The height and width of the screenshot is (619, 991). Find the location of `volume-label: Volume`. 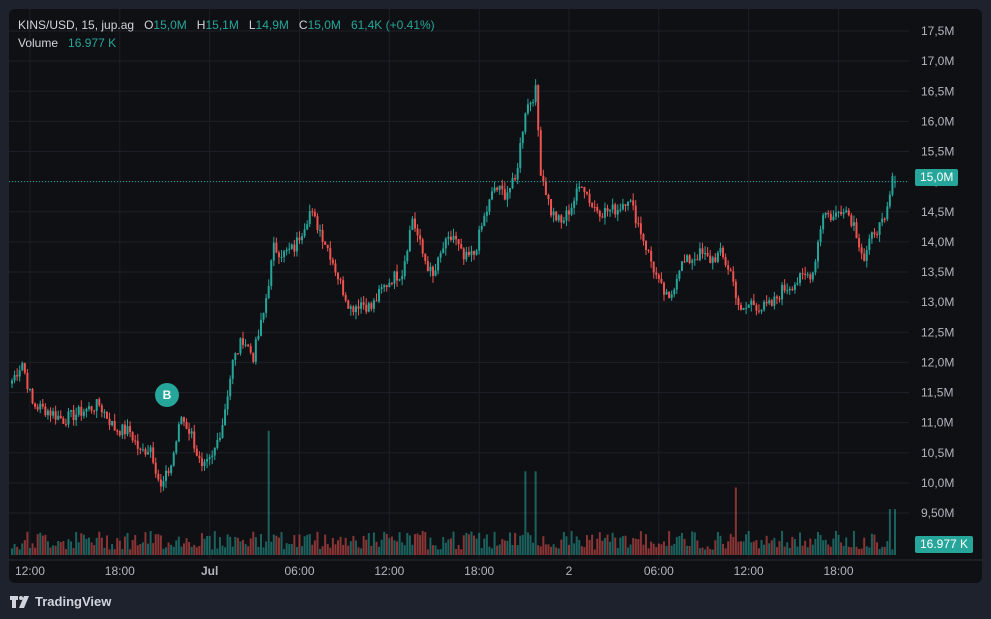

volume-label: Volume is located at coordinates (38, 43).